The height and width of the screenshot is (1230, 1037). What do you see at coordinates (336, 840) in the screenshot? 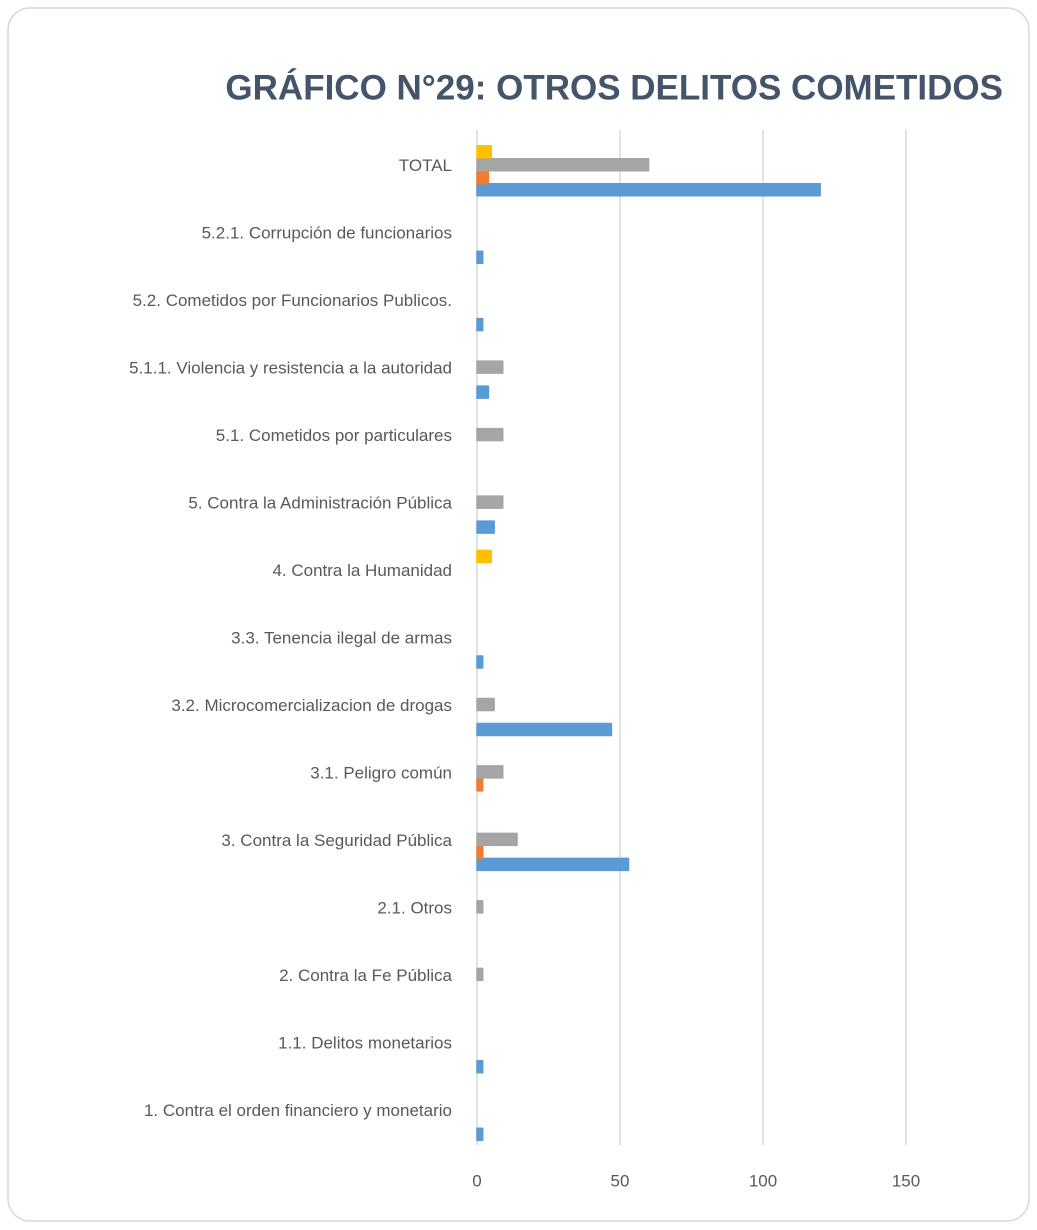
I see `y-tick-label: 3. Contra la Seguridad Pública` at bounding box center [336, 840].